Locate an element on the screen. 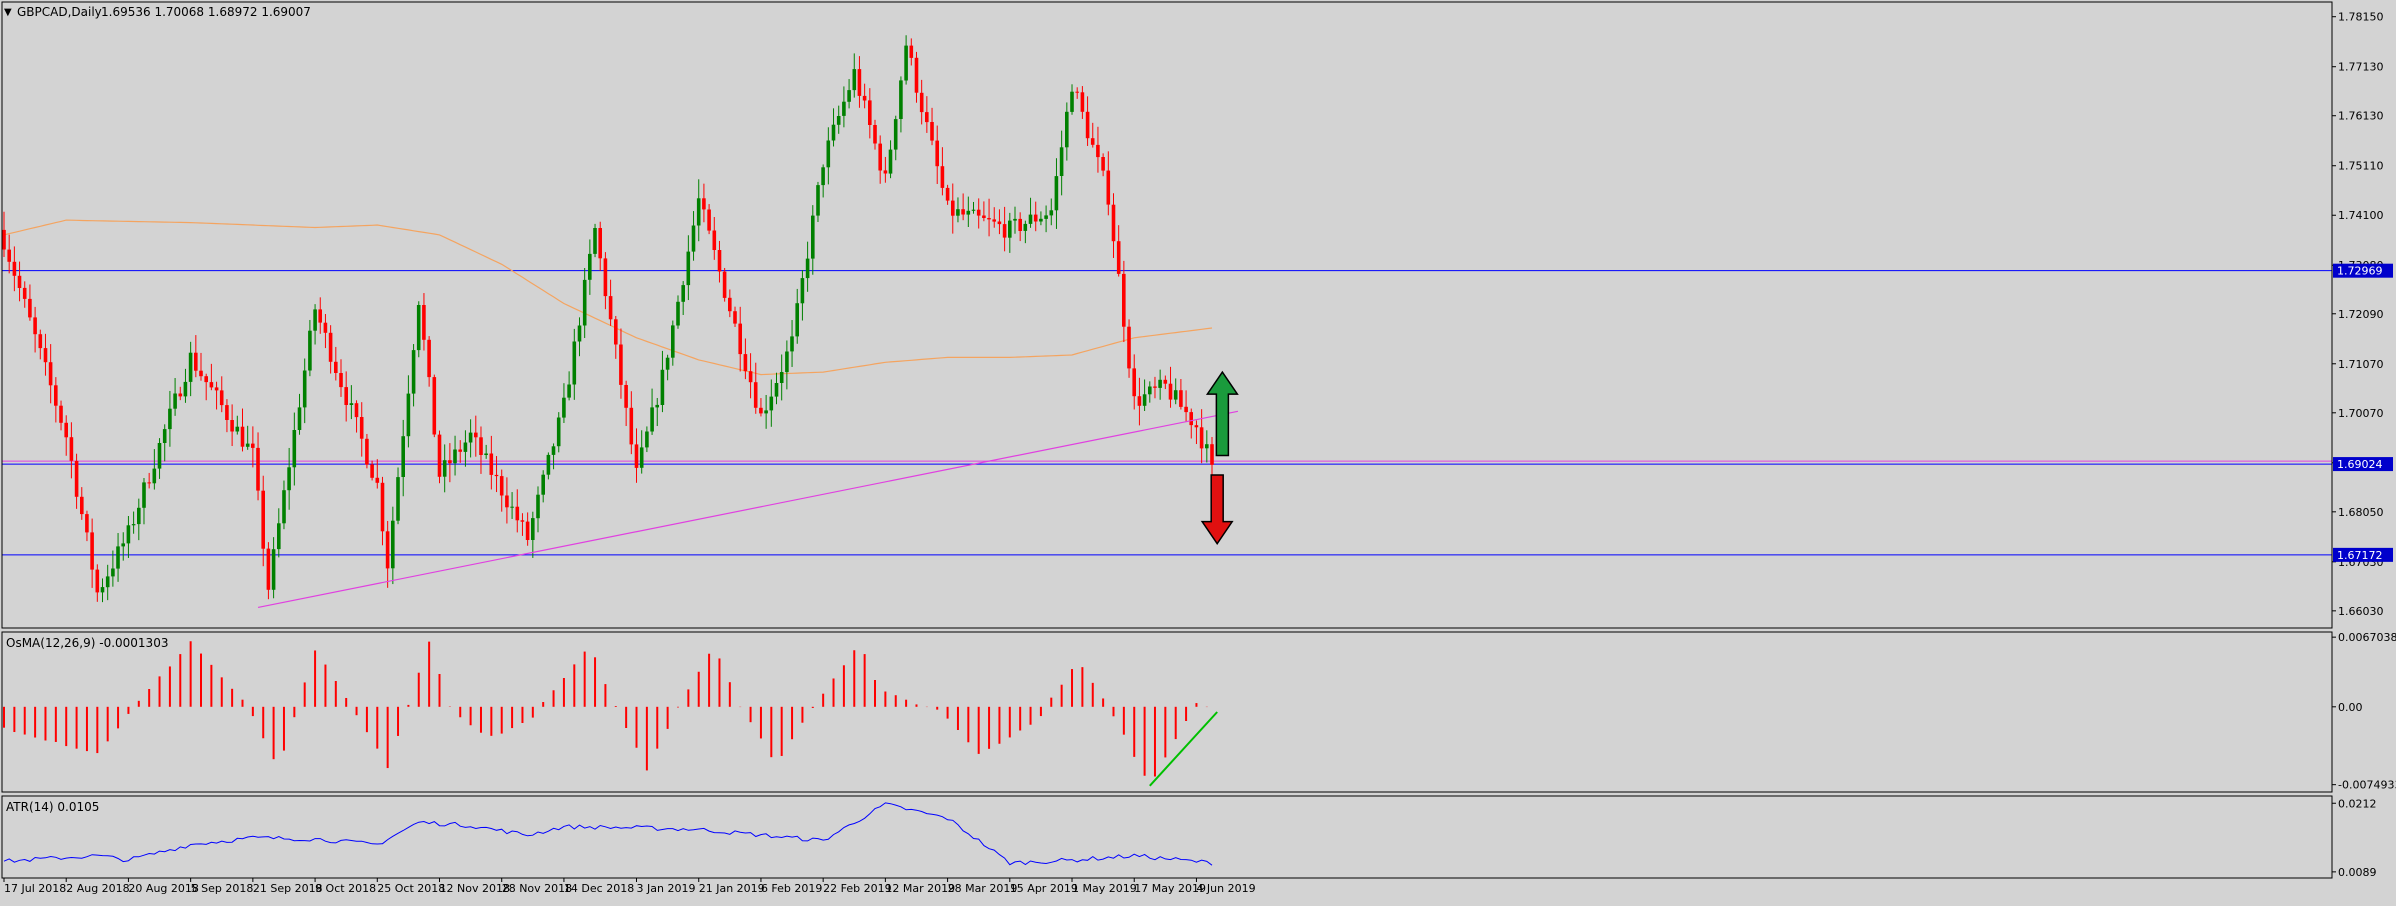 Image resolution: width=2396 pixels, height=906 pixels. date-tick-label: 12 Nov 2018 is located at coordinates (475, 888).